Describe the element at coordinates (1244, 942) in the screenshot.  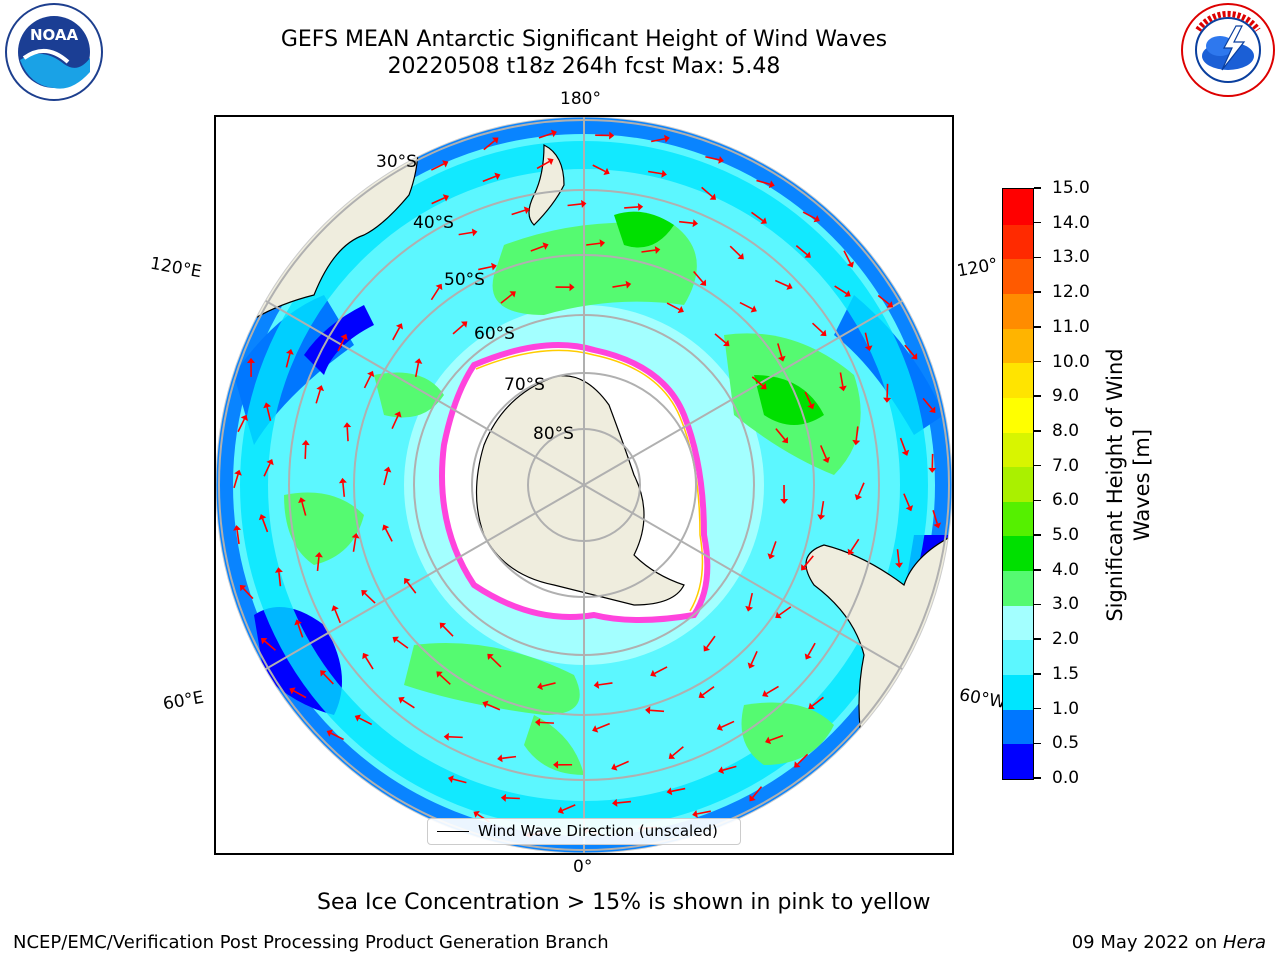
I see `footer-machine: Hera` at that location.